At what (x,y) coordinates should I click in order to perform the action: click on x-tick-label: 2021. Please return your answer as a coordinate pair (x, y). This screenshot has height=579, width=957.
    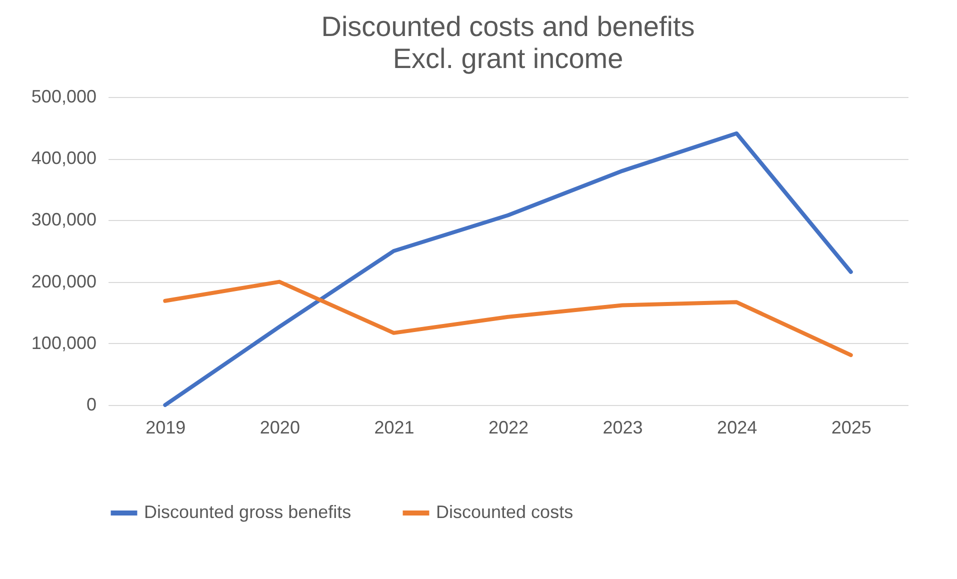
    Looking at the image, I should click on (394, 428).